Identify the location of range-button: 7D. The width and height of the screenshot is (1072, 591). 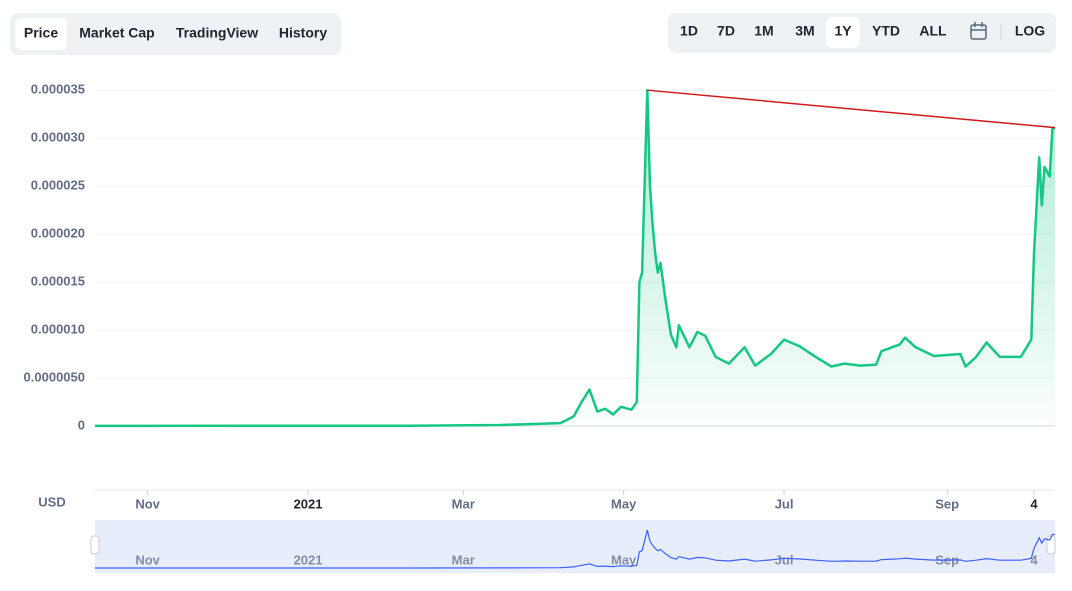
(726, 31).